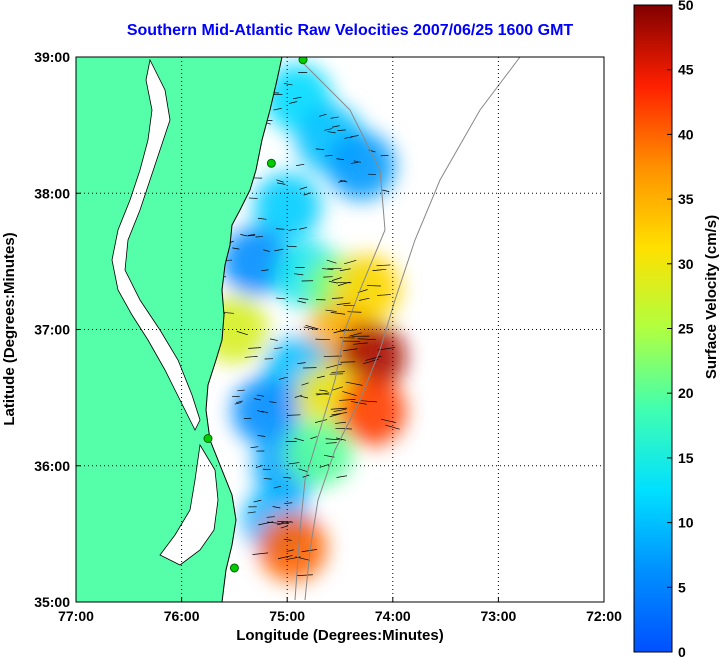  I want to click on colorbar-tick-label: 25, so click(686, 329).